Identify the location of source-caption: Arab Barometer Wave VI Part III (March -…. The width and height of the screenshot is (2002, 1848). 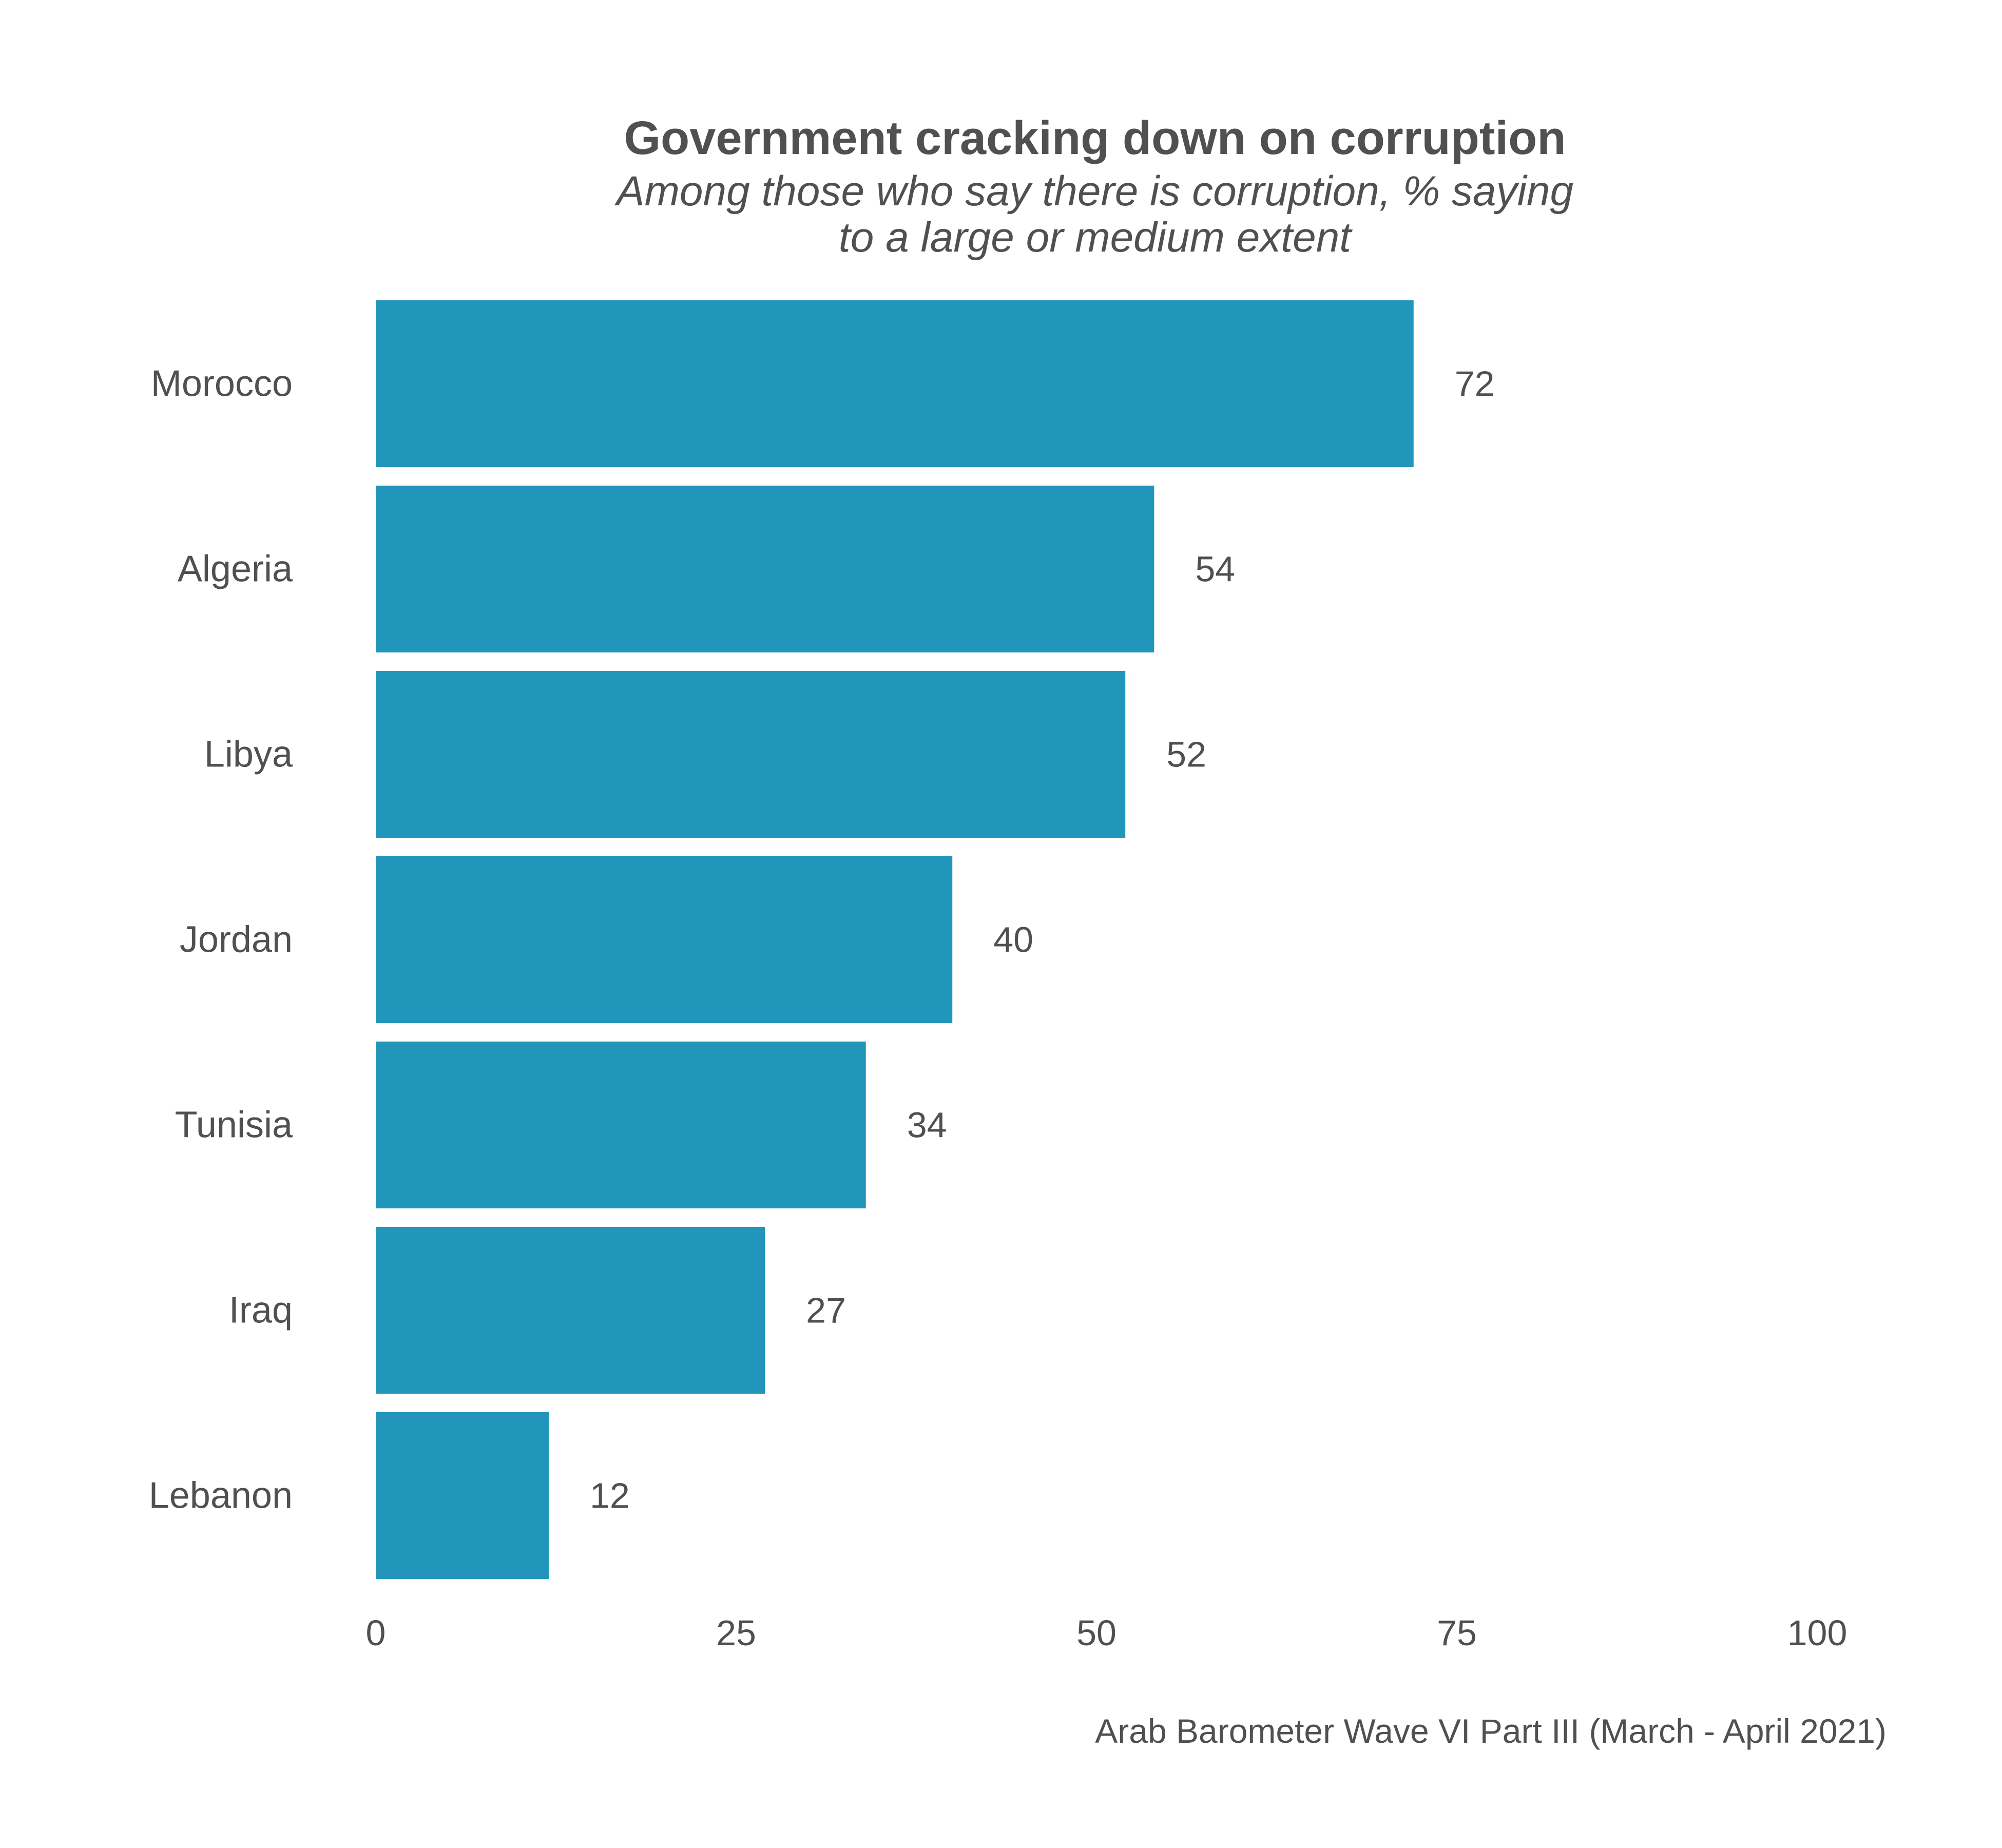
(1490, 1731).